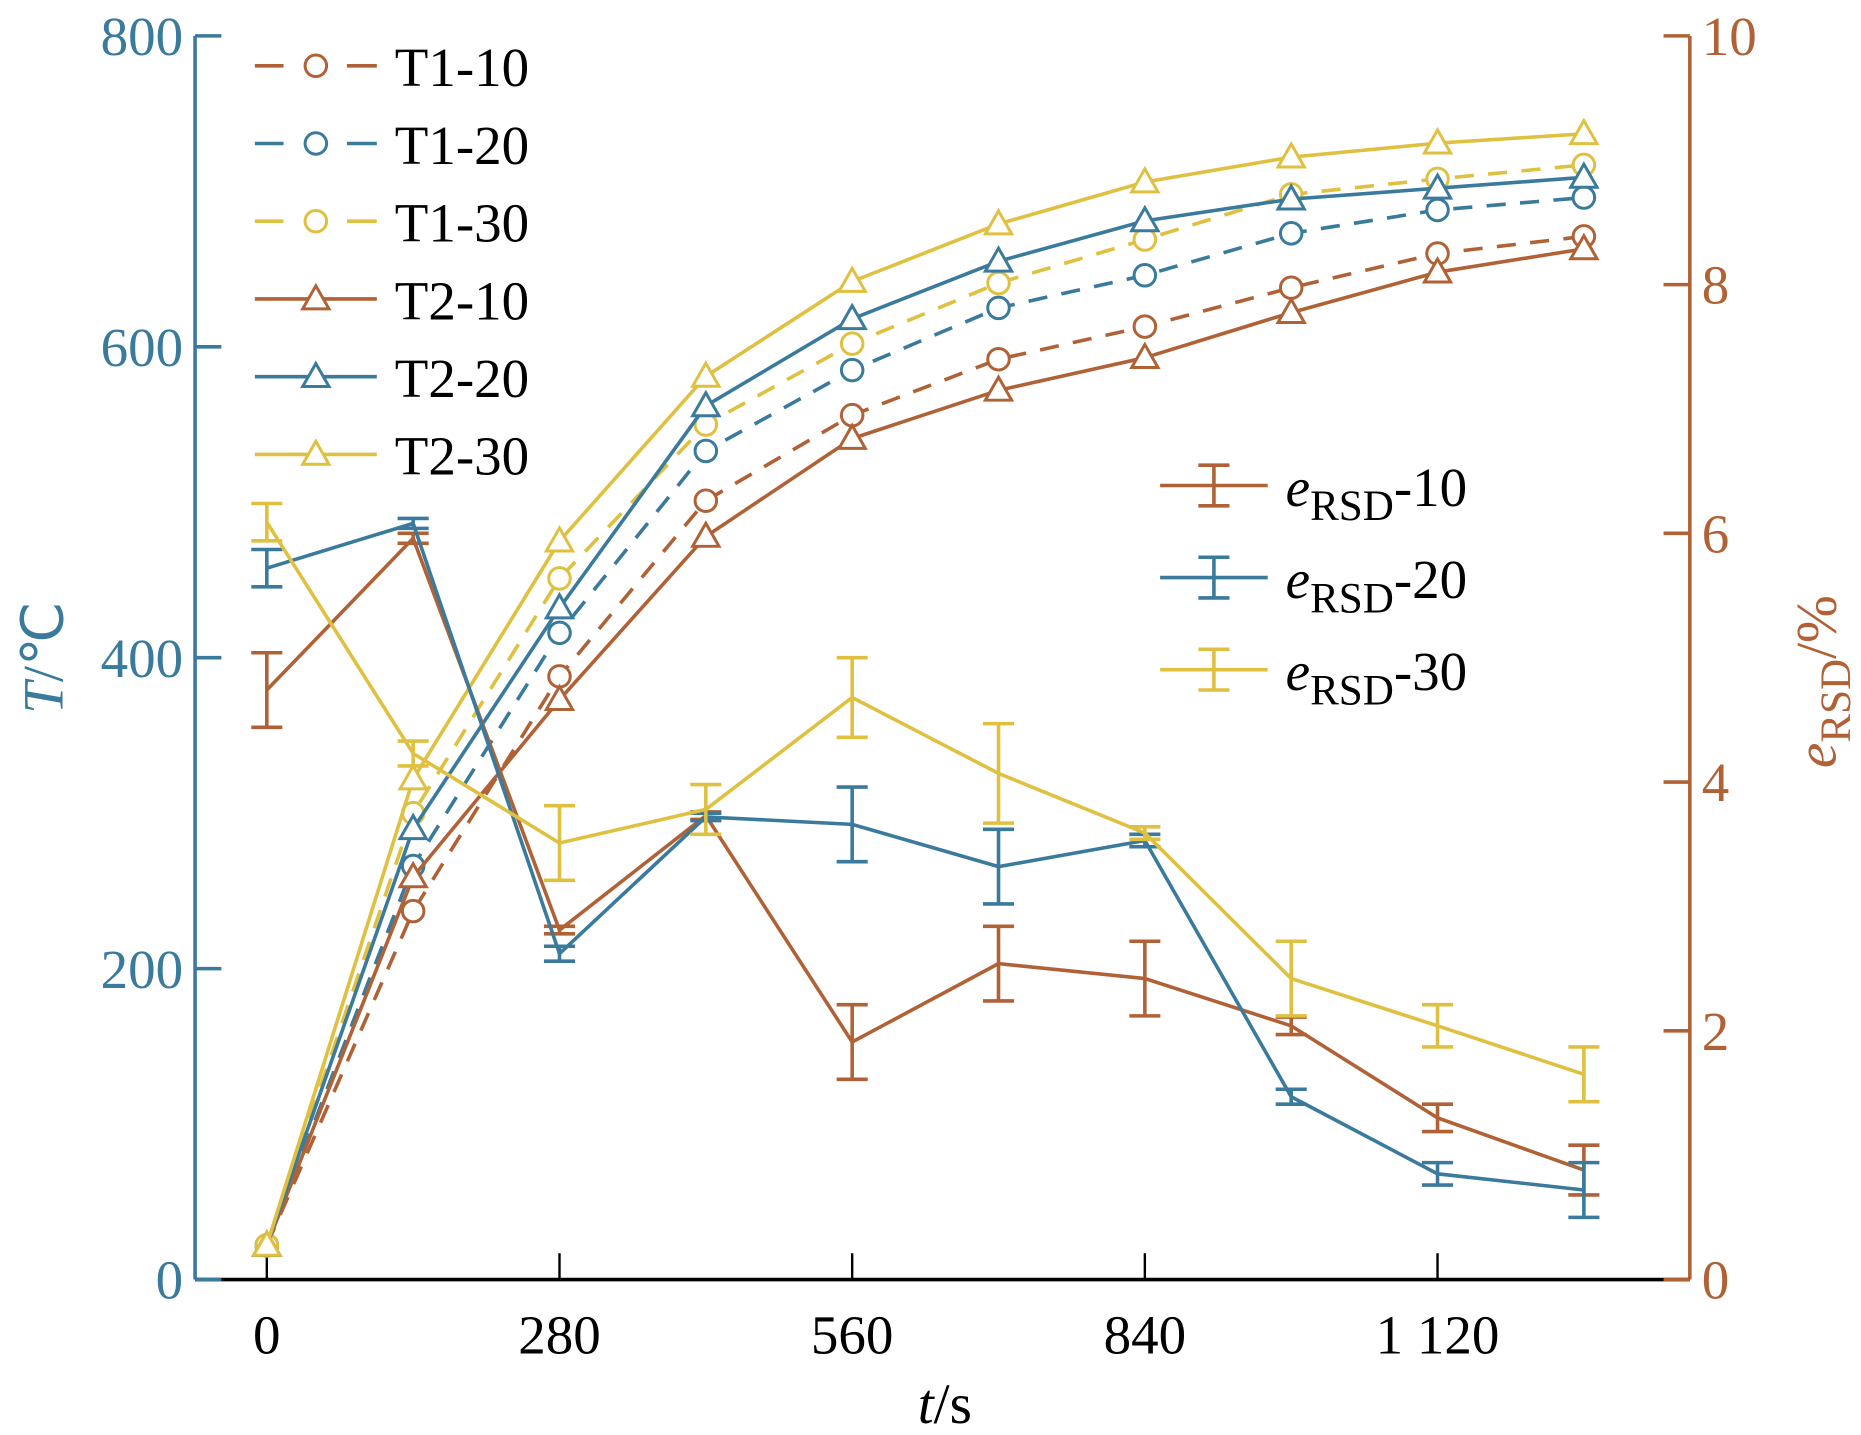 The height and width of the screenshot is (1435, 1861). Describe the element at coordinates (391, 145) in the screenshot. I see `legend-item-t1-20: T1-20` at that location.